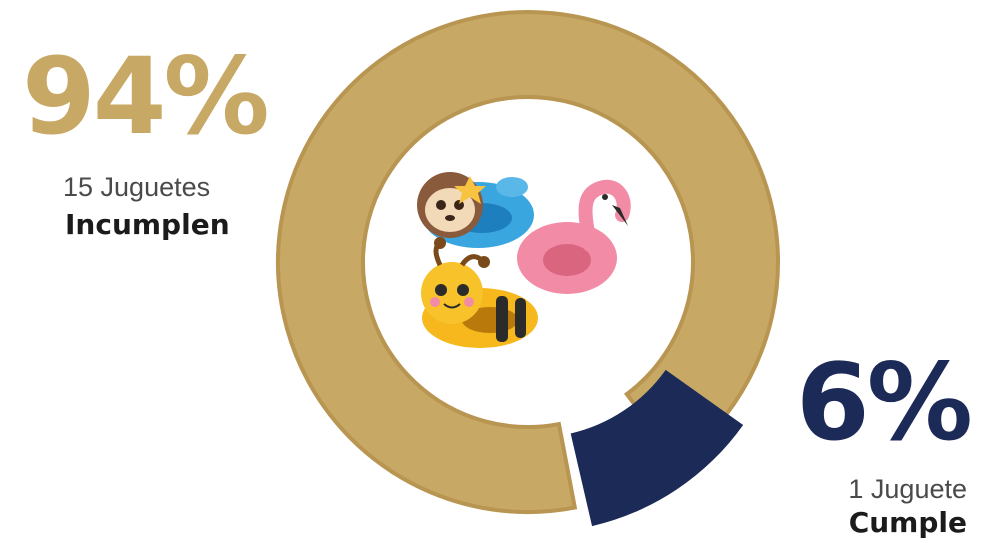 This screenshot has height=543, width=989. I want to click on fail-count-label: 15 Juguetes, so click(137, 187).